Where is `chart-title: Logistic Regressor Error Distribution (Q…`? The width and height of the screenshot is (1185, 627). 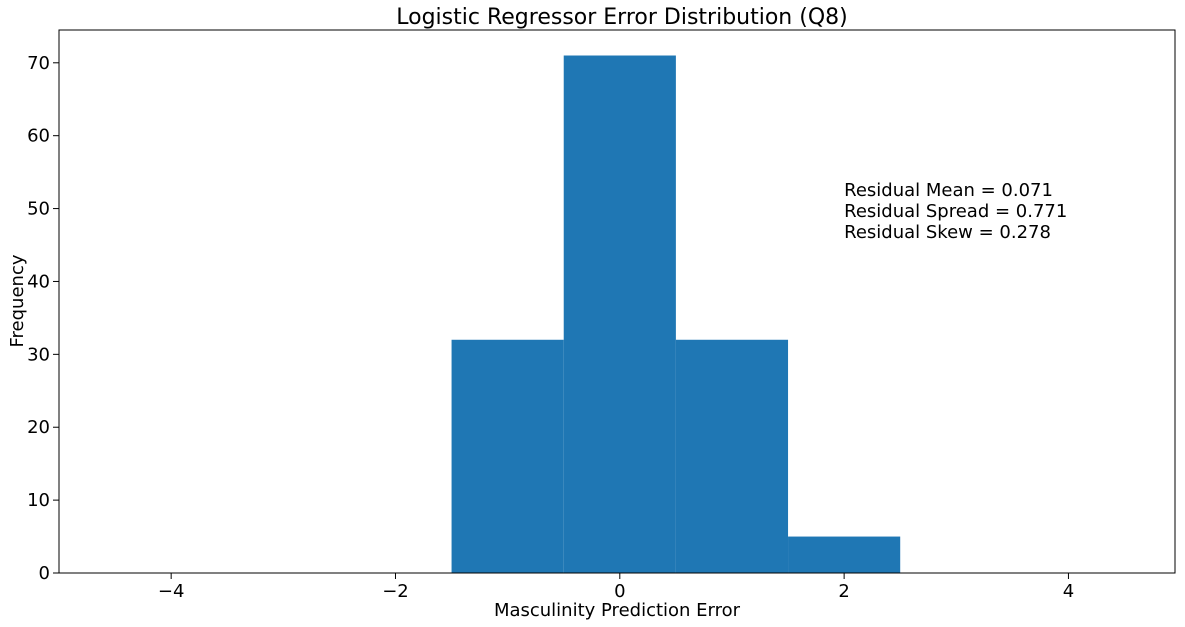
chart-title: Logistic Regressor Error Distribution (Q… is located at coordinates (621, 17).